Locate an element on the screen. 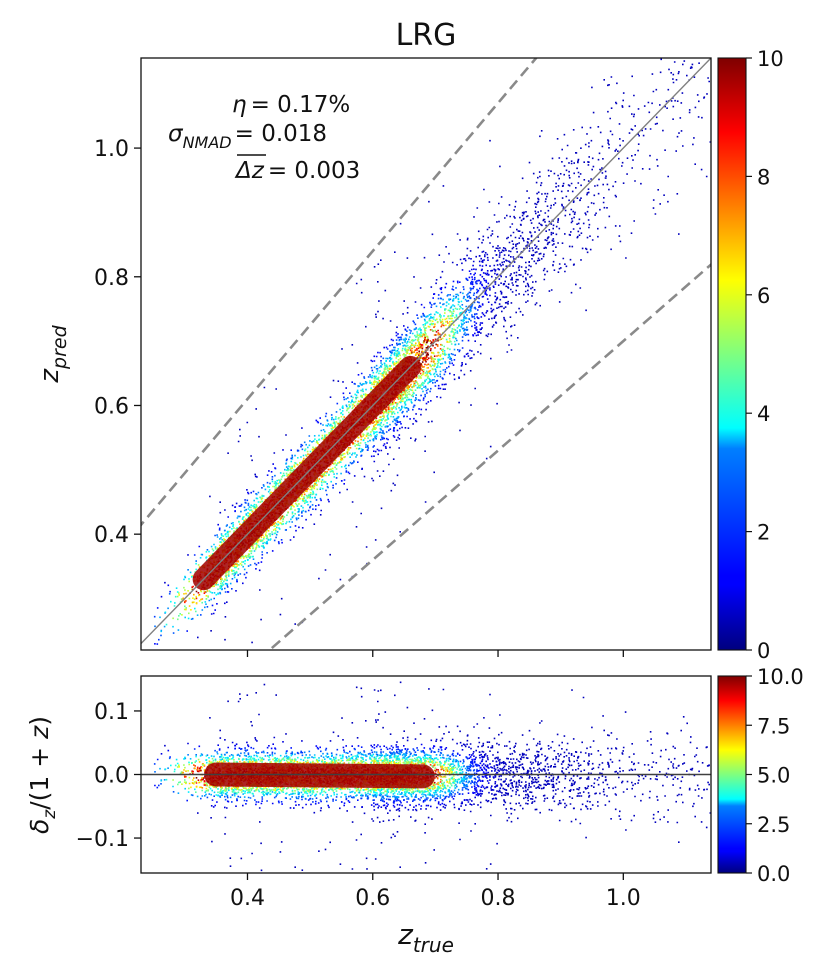 The height and width of the screenshot is (969, 830). residual-y-label-rest: /(1 + is located at coordinates (39, 774).